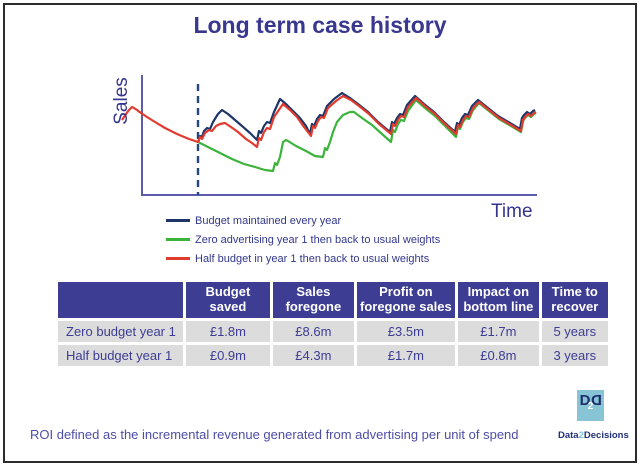 Image resolution: width=640 pixels, height=466 pixels. Describe the element at coordinates (320, 25) in the screenshot. I see `page-title: Long term case history` at that location.